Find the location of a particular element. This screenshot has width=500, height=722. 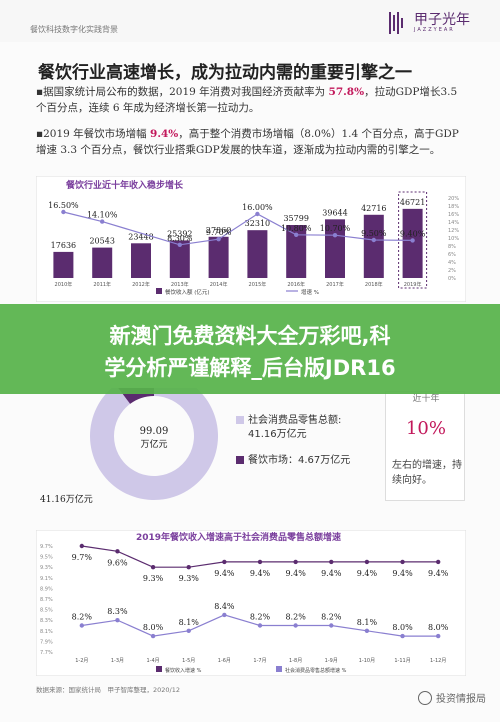

chart2-x-tick: 1-10月 is located at coordinates (367, 661).